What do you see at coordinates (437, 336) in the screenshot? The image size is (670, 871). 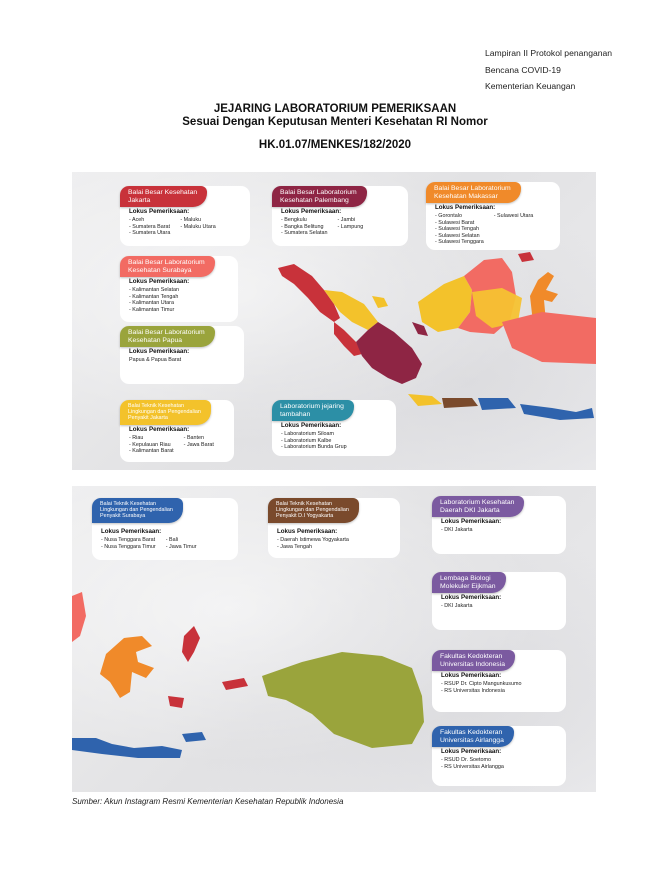 I see `map-west-indonesia` at bounding box center [437, 336].